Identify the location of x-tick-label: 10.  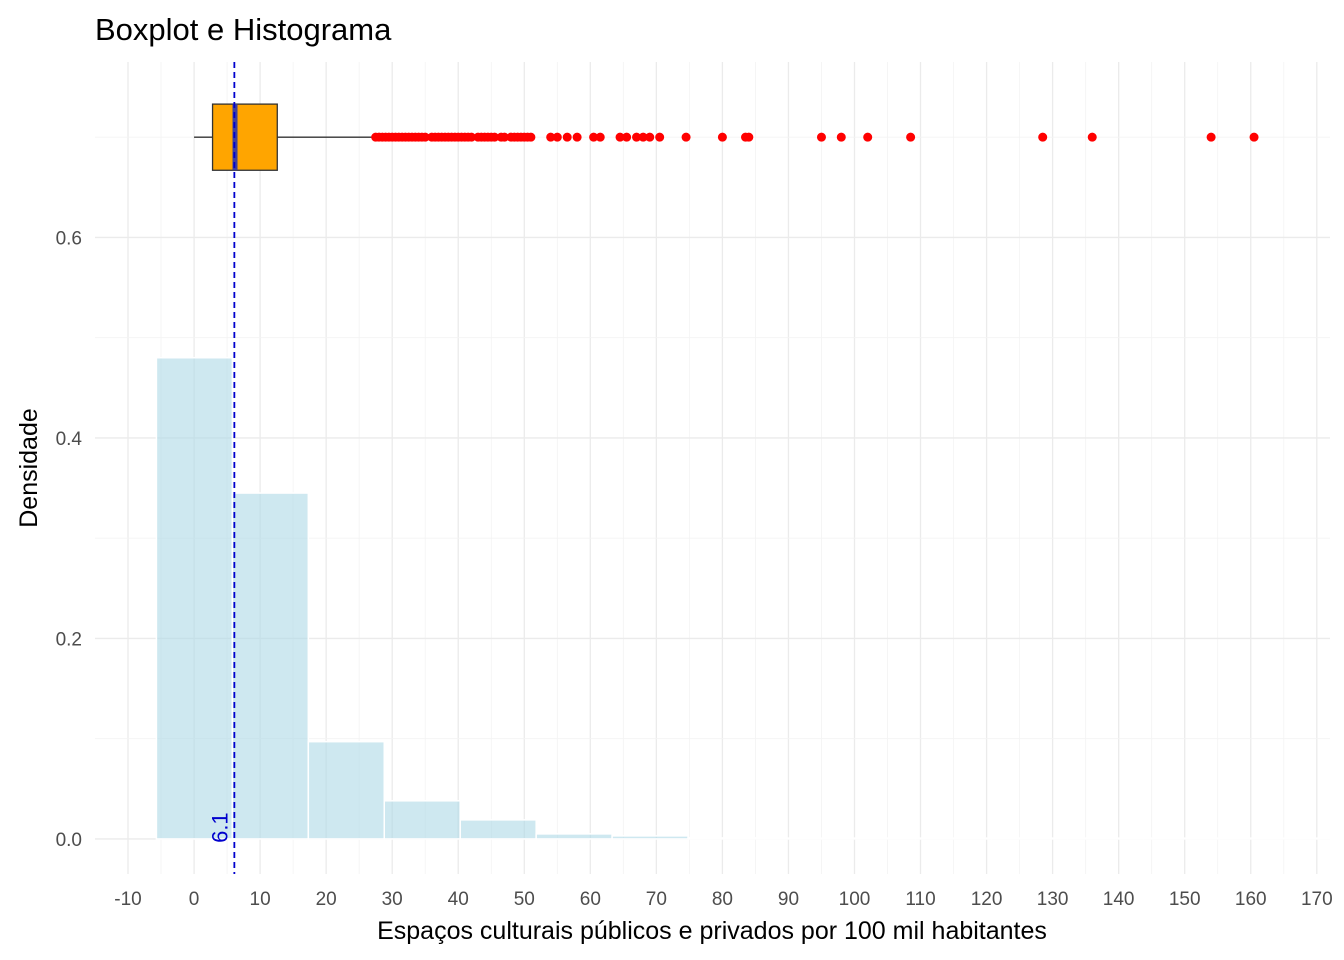
(260, 899).